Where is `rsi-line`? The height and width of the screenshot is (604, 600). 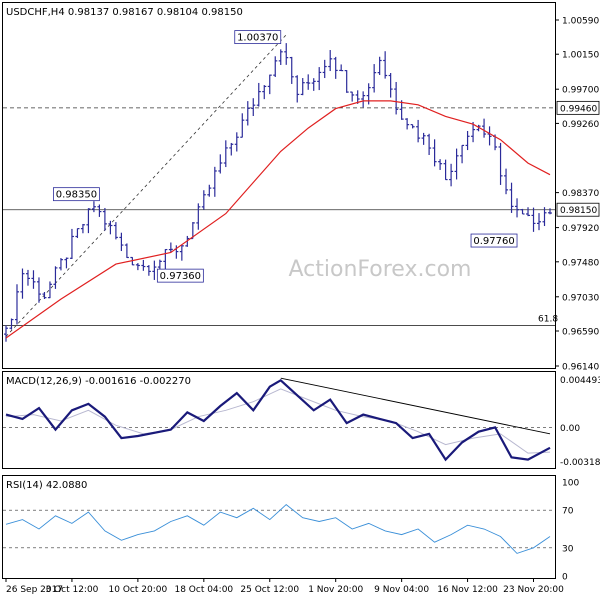 rsi-line is located at coordinates (278, 529).